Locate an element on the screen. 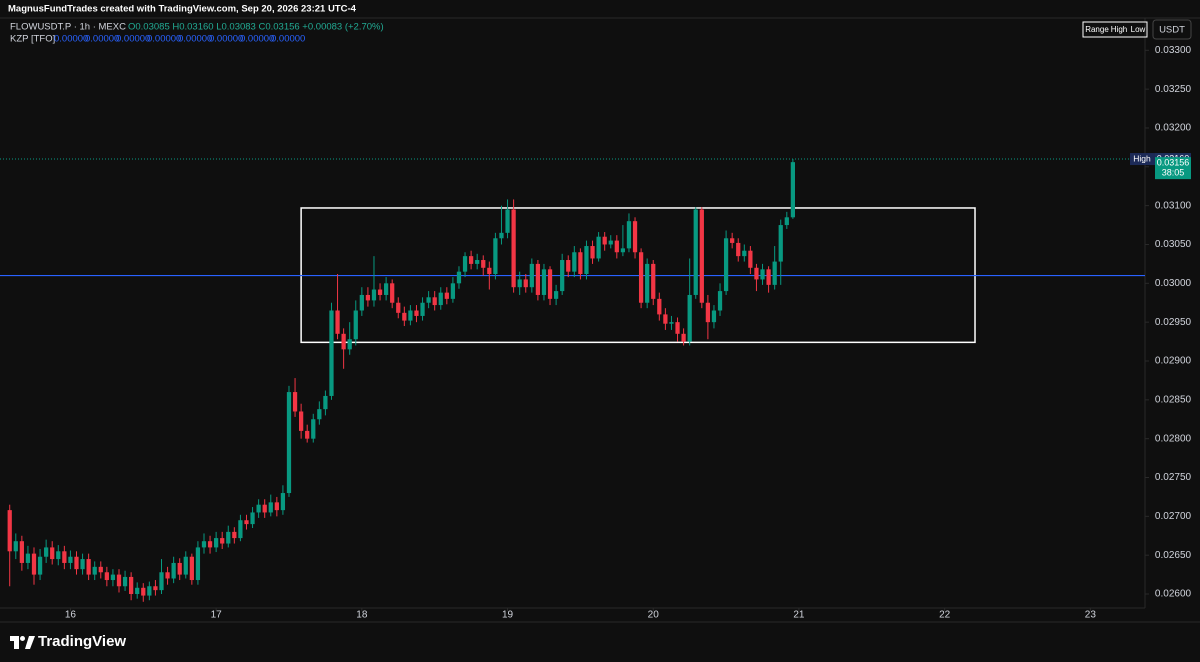 Image resolution: width=1200 pixels, height=662 pixels. x-tick-label: 19 is located at coordinates (508, 615).